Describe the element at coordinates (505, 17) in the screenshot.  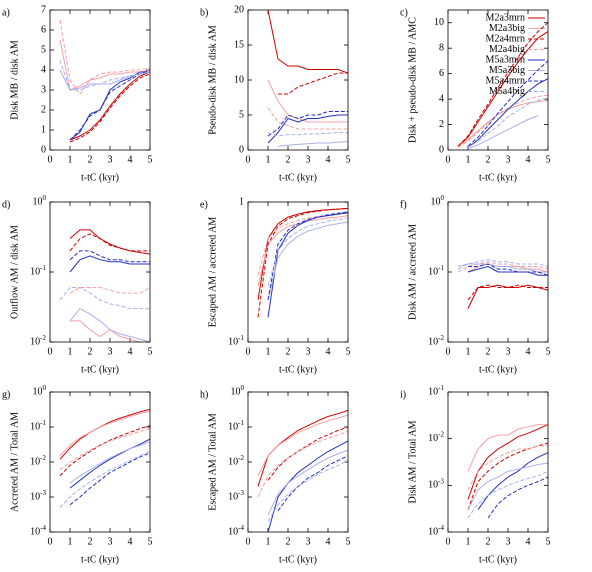
I see `legend-label: M2a3mrn` at that location.